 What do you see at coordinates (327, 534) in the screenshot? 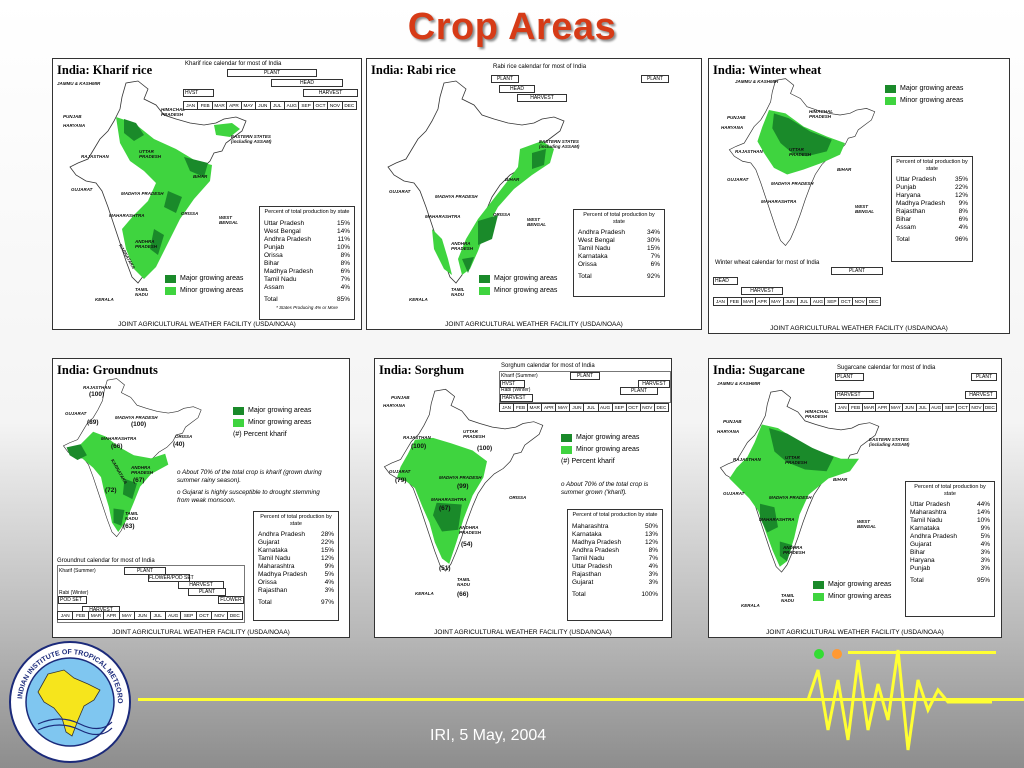
I see `state-percent: 28%` at bounding box center [327, 534].